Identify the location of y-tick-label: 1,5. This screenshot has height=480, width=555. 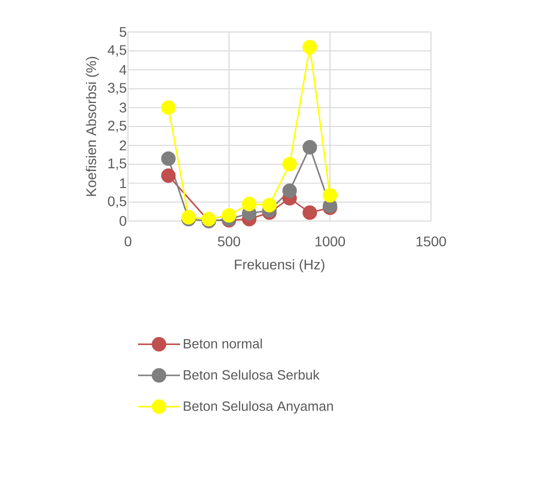
(117, 164).